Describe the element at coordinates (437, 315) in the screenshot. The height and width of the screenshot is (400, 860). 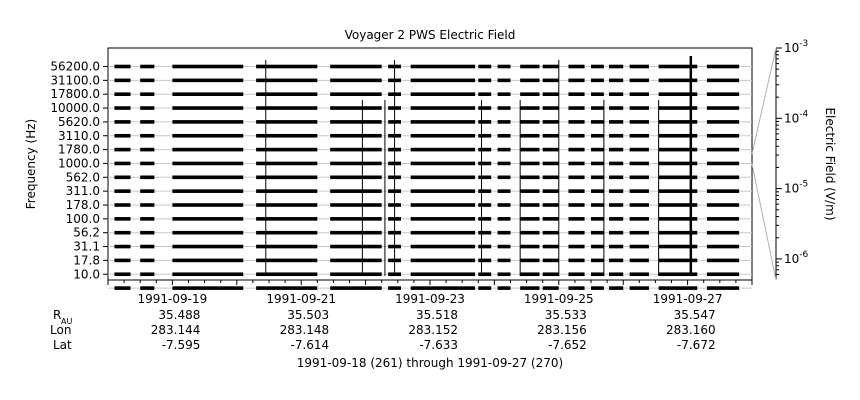
I see `ephemeris-r-value: 35.518` at that location.